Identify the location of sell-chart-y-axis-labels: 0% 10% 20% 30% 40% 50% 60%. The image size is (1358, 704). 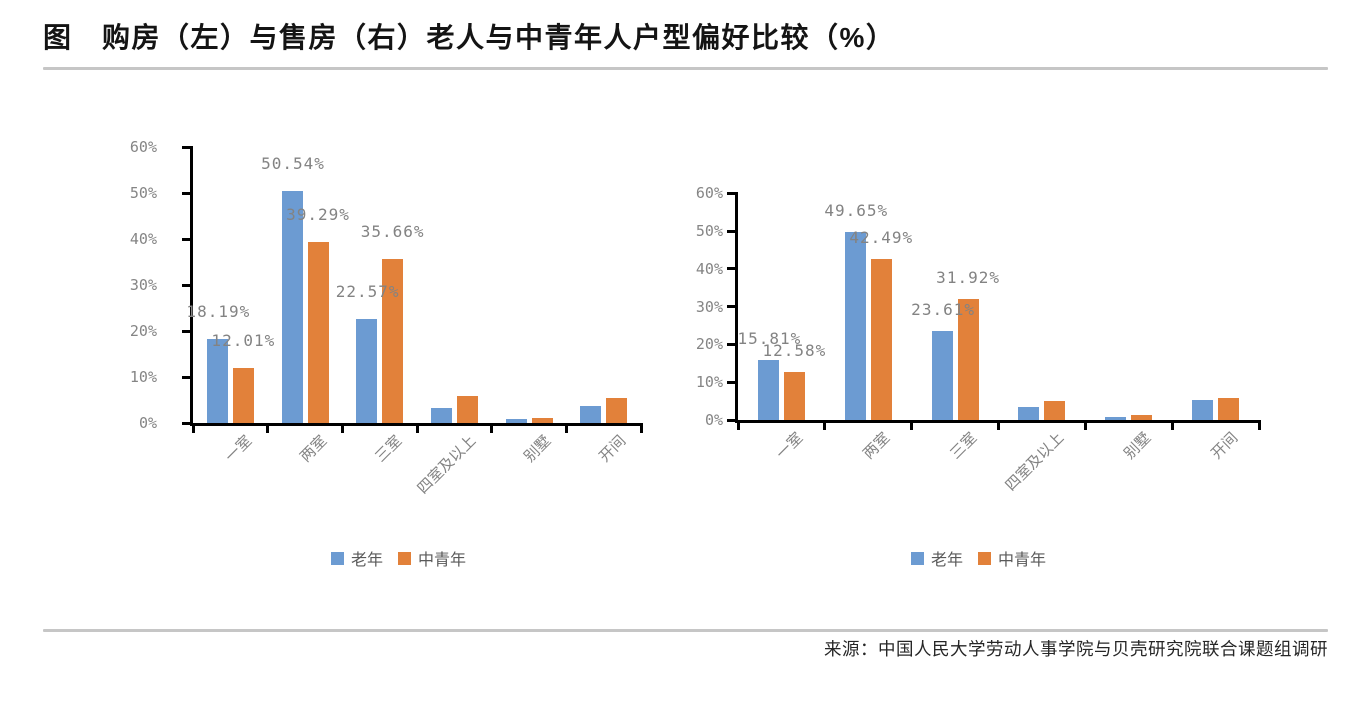
(694, 306).